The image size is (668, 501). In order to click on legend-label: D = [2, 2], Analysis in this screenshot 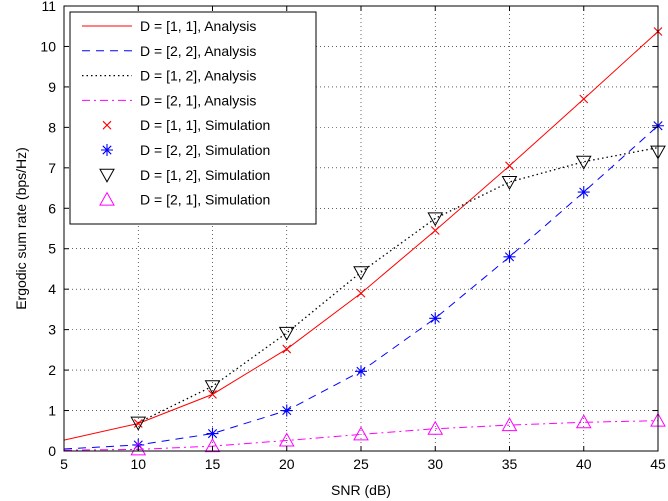, I will do `click(198, 51)`.